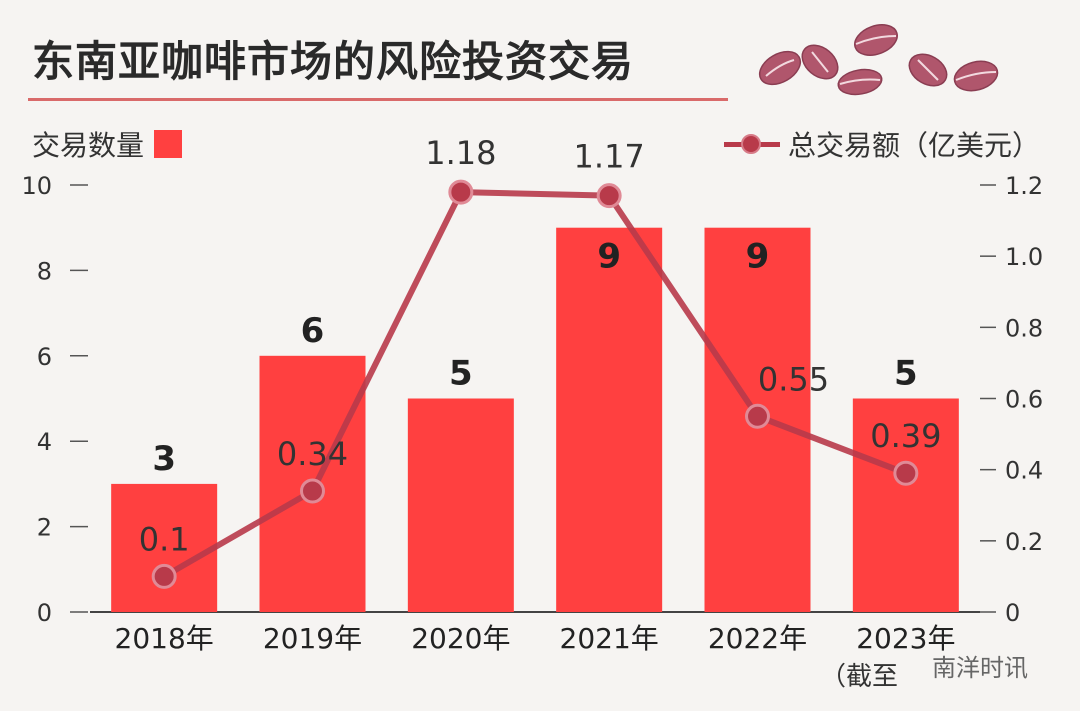 This screenshot has height=711, width=1080. I want to click on title-underline, so click(378, 99).